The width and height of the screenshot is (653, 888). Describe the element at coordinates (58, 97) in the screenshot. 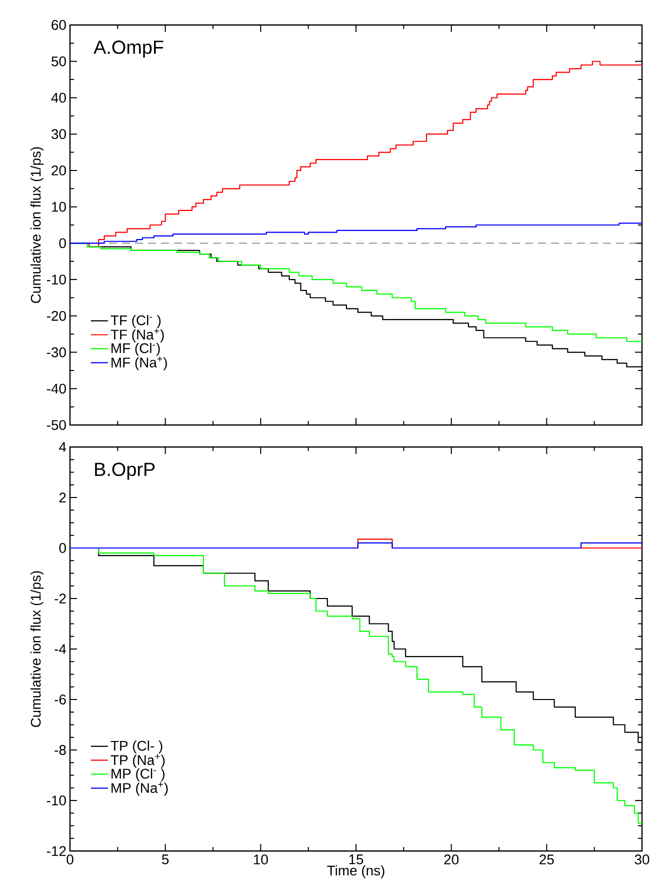

I see `y-tick-label: 40` at that location.